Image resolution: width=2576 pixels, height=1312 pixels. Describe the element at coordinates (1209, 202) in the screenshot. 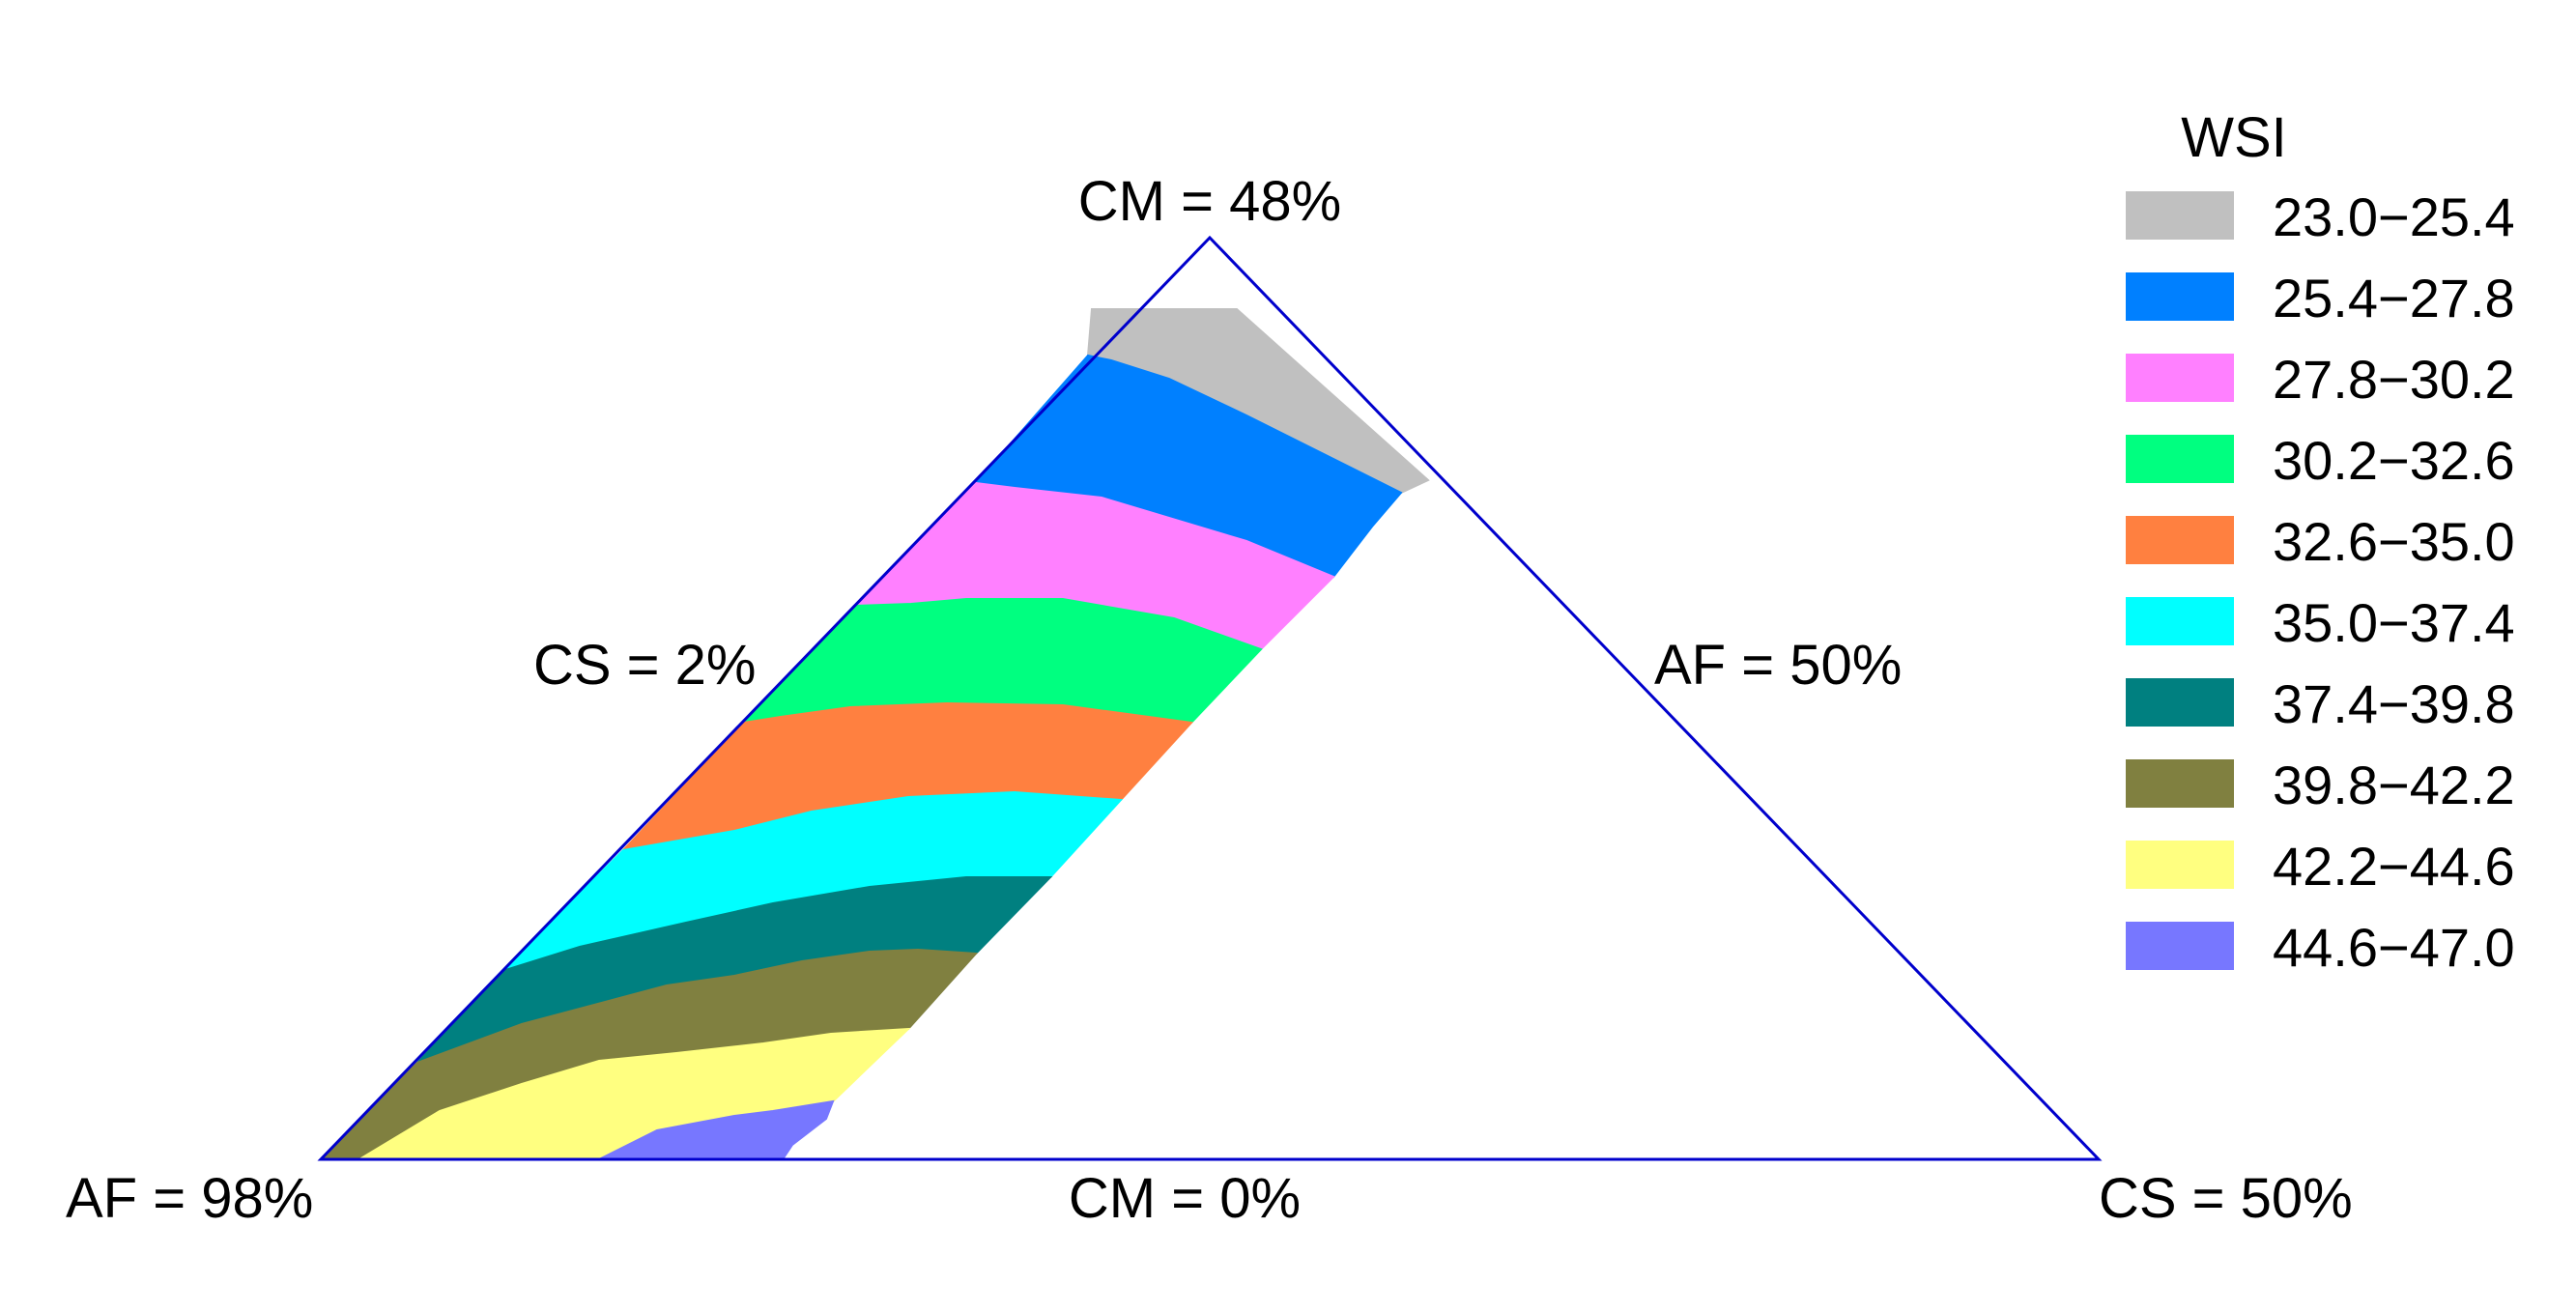

I see `vertex-label-top: CM = 48%` at that location.